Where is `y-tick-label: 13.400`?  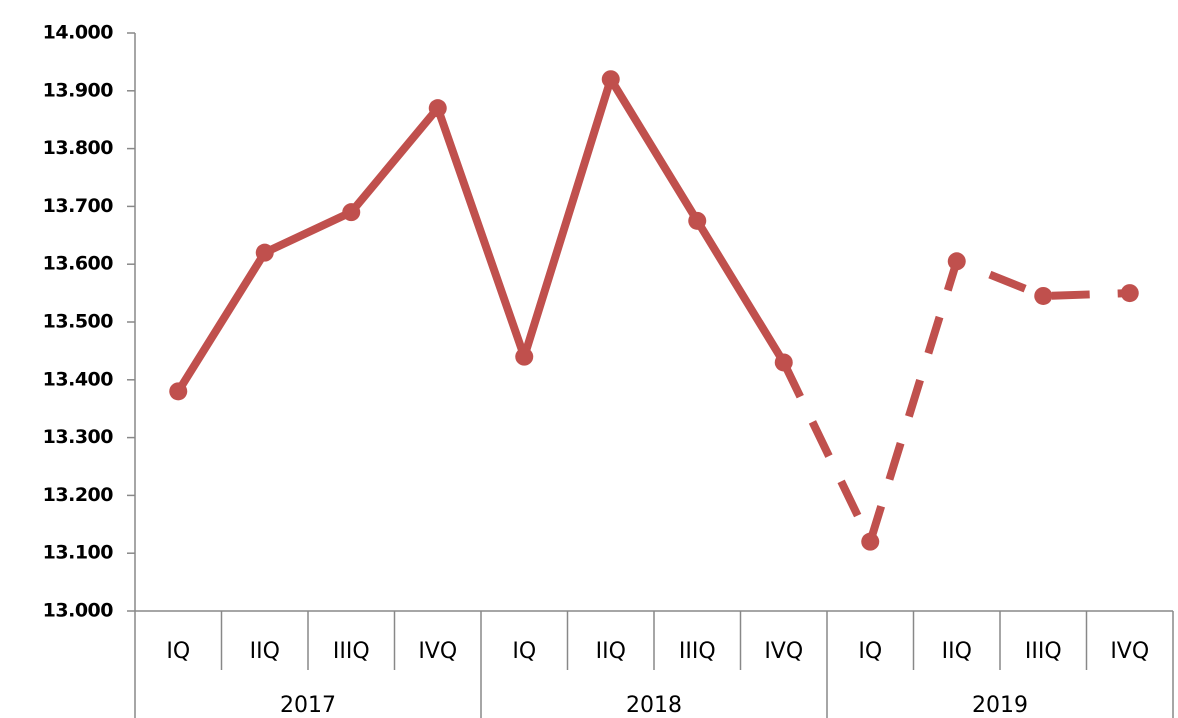
y-tick-label: 13.400 is located at coordinates (78, 379).